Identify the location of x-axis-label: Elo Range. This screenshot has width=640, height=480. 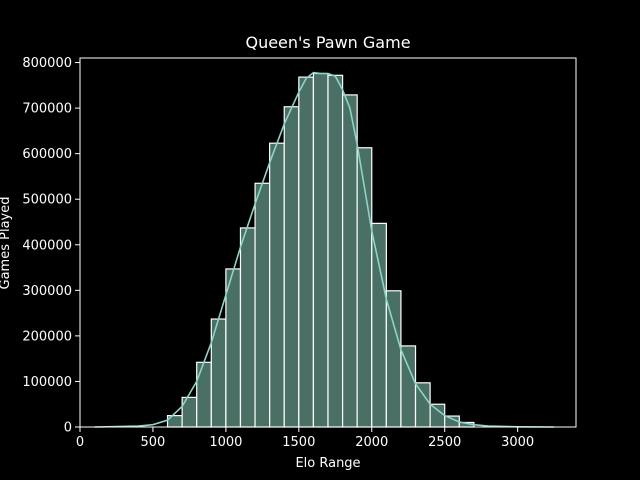
(327, 463).